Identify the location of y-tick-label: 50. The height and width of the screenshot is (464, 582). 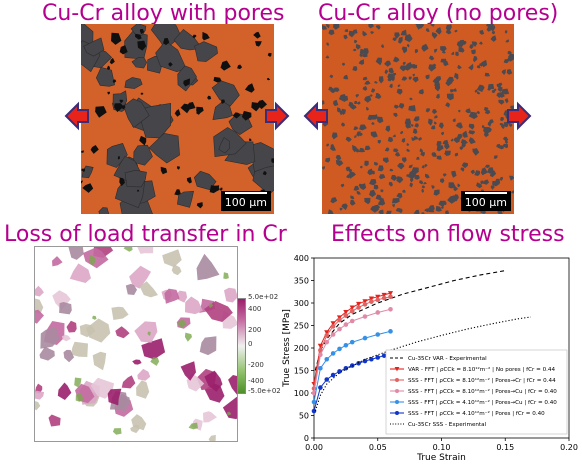
(304, 416).